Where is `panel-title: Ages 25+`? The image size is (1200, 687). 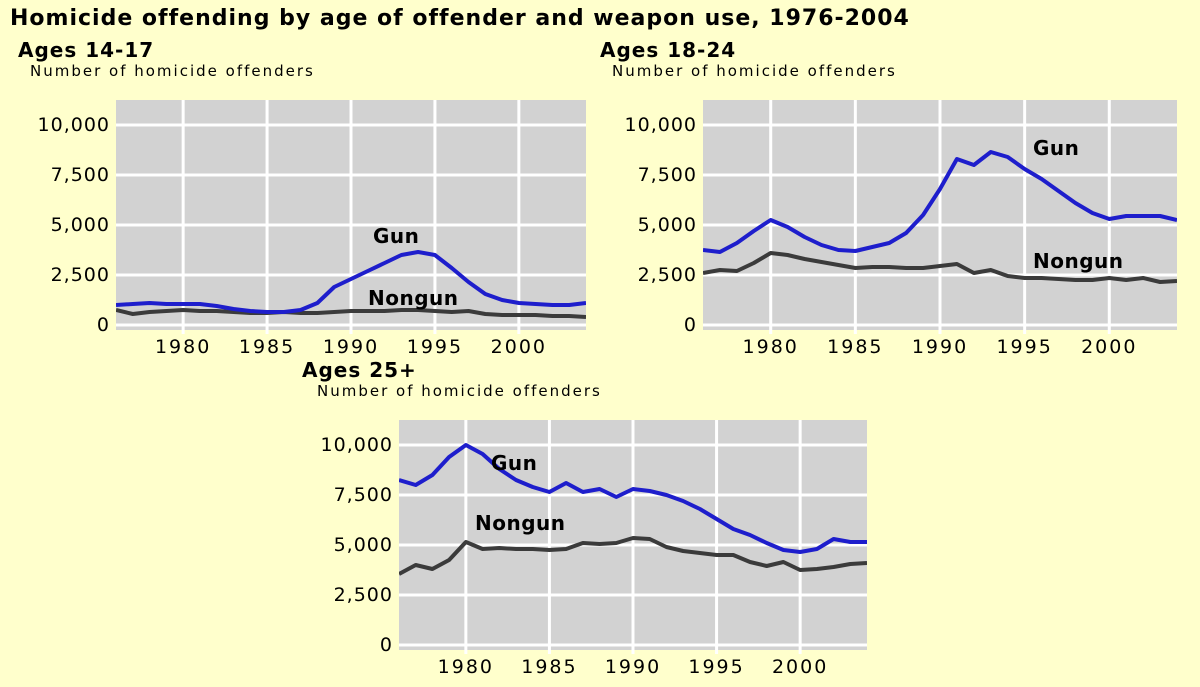
panel-title: Ages 25+ is located at coordinates (359, 370).